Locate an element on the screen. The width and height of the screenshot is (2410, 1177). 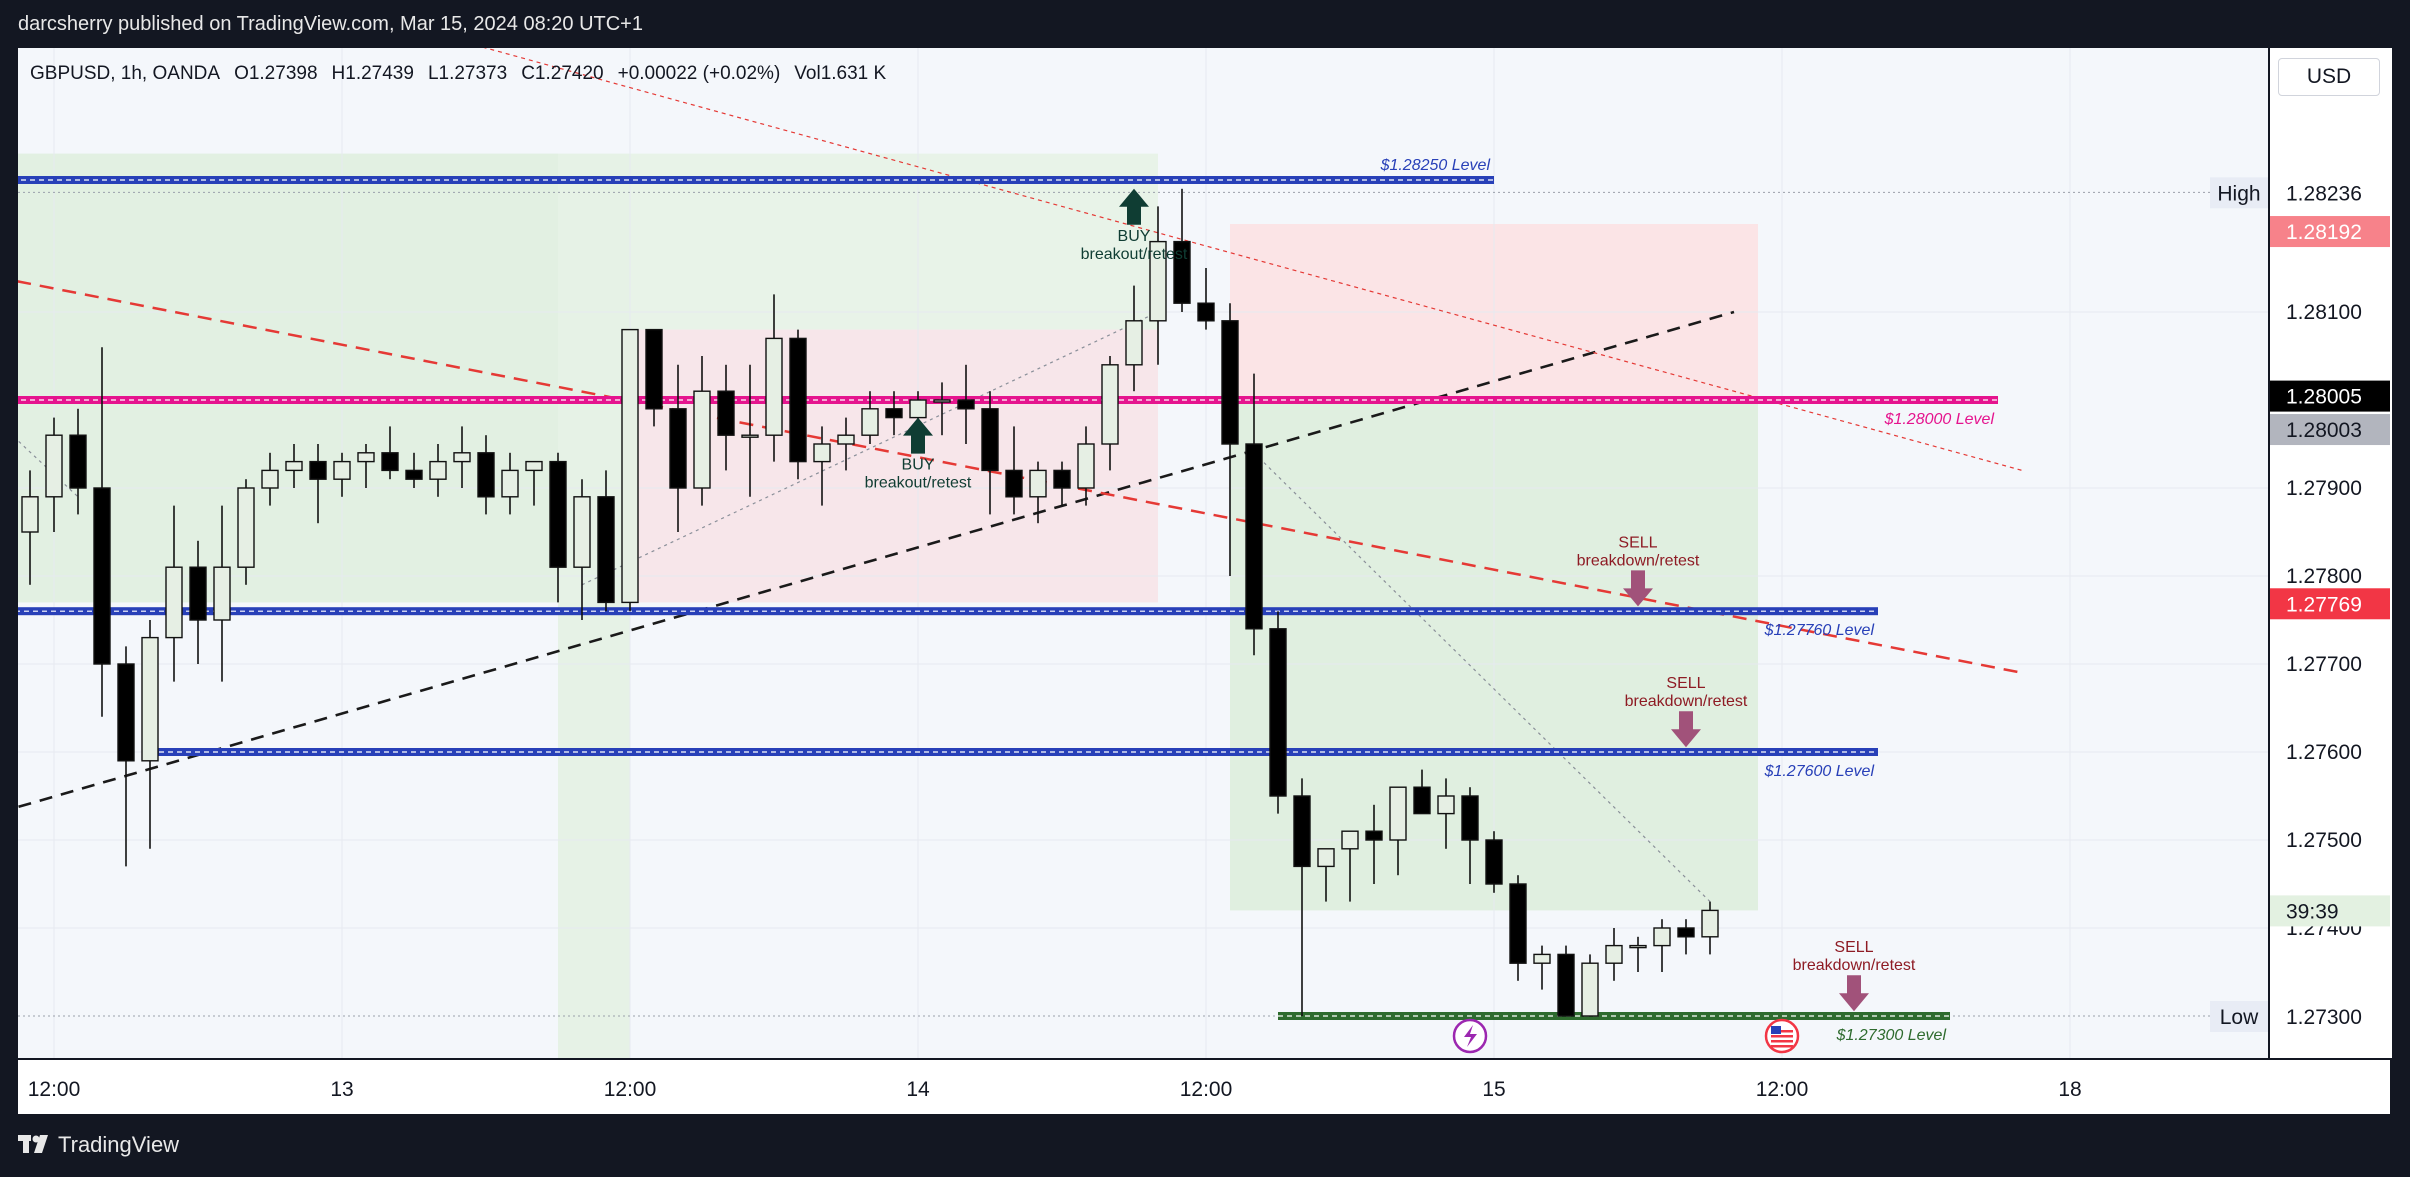
price-tick-label: 1.28100 is located at coordinates (2324, 312).